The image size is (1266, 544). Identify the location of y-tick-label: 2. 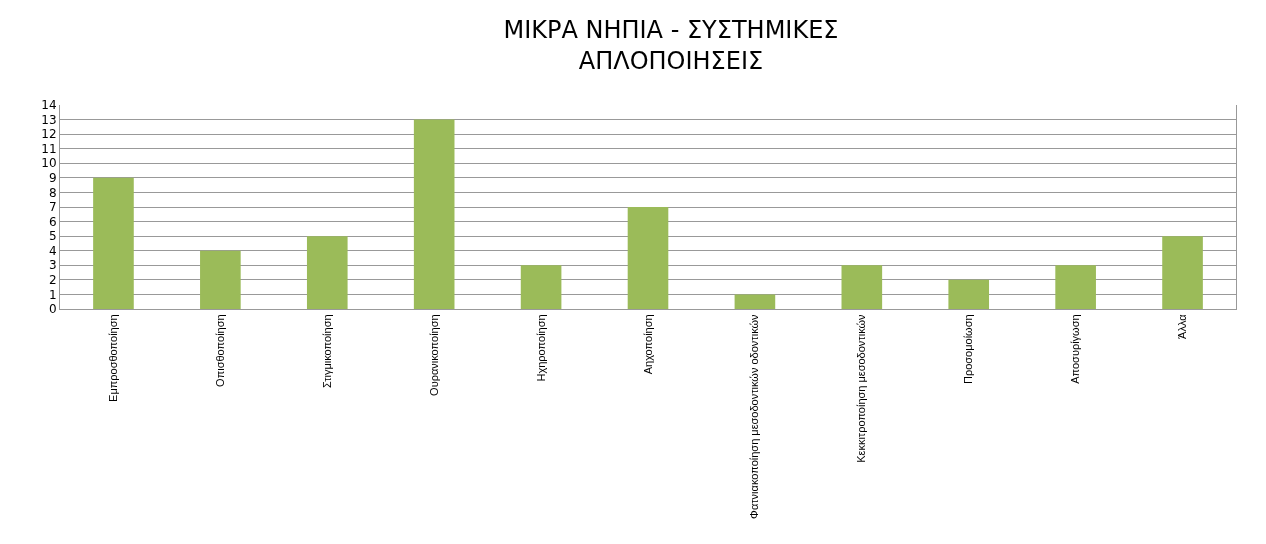
(52, 280).